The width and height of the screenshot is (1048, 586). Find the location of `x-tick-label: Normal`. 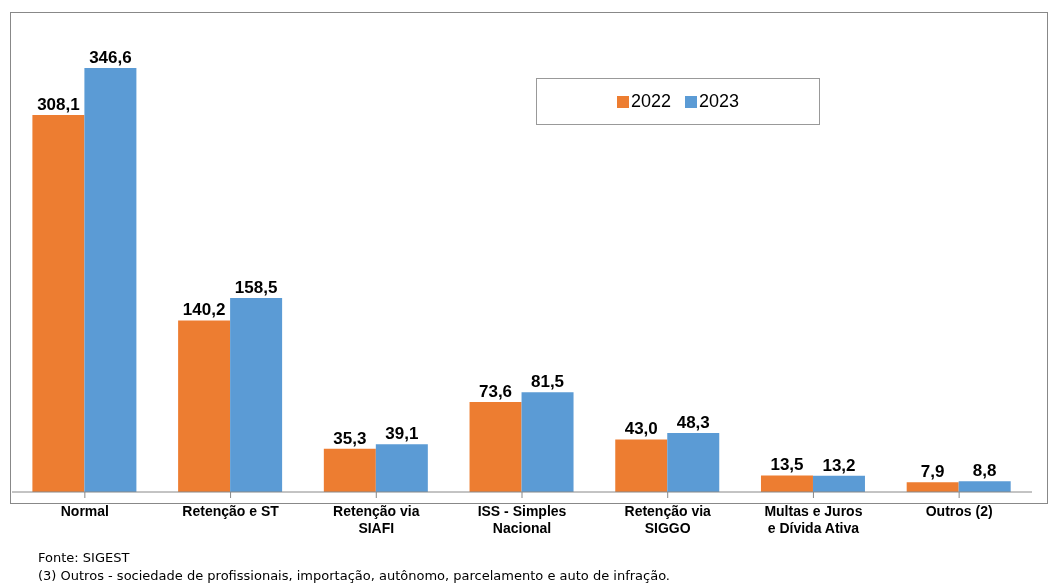

x-tick-label: Normal is located at coordinates (84, 511).